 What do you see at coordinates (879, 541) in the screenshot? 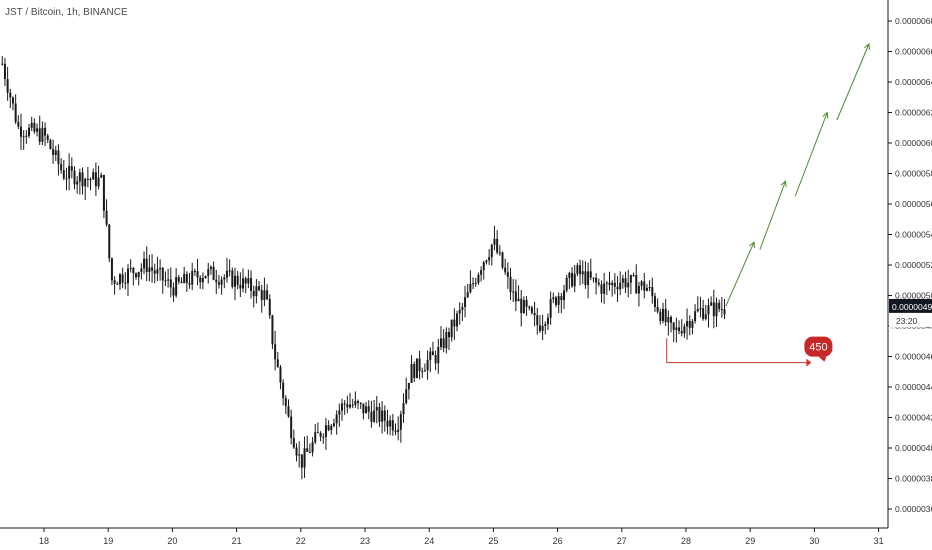
I see `time-tick-label: 31` at bounding box center [879, 541].